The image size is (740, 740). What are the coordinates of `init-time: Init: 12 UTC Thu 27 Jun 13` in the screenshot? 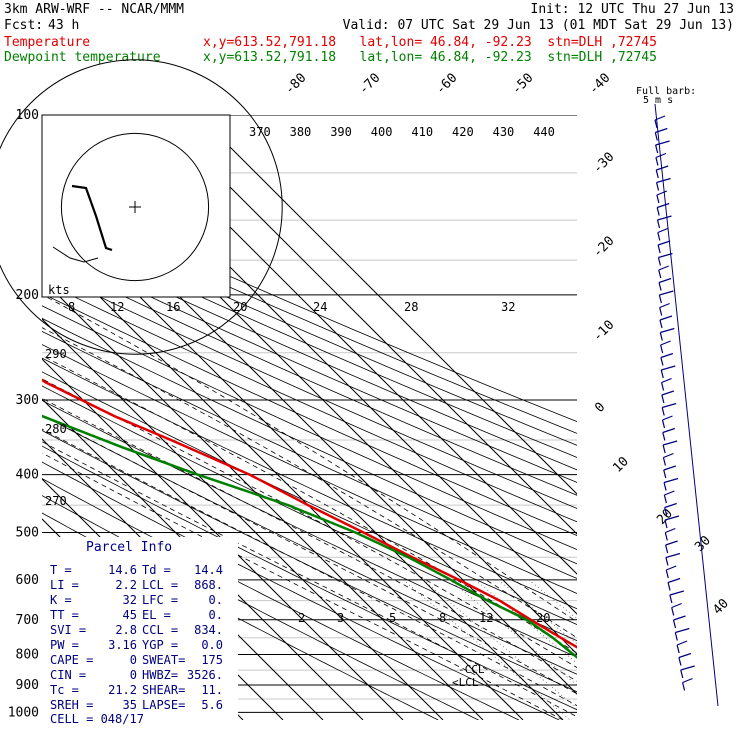 It's located at (632, 9).